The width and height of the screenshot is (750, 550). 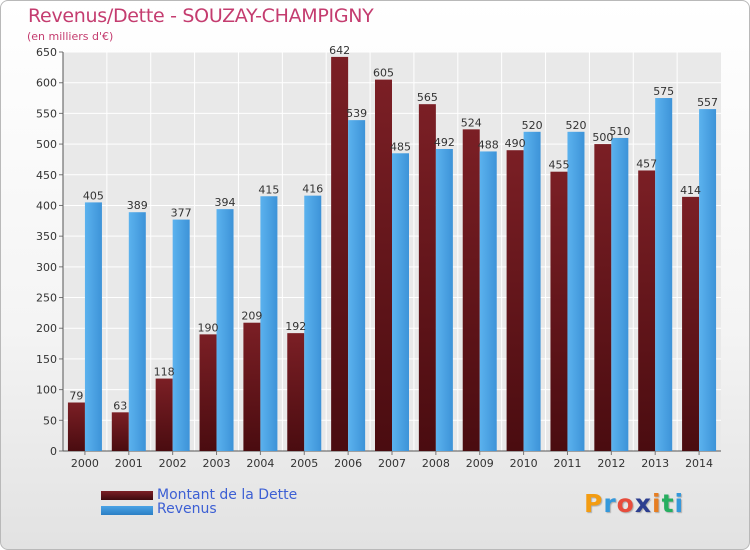 I want to click on data-label-dette: 524, so click(x=471, y=122).